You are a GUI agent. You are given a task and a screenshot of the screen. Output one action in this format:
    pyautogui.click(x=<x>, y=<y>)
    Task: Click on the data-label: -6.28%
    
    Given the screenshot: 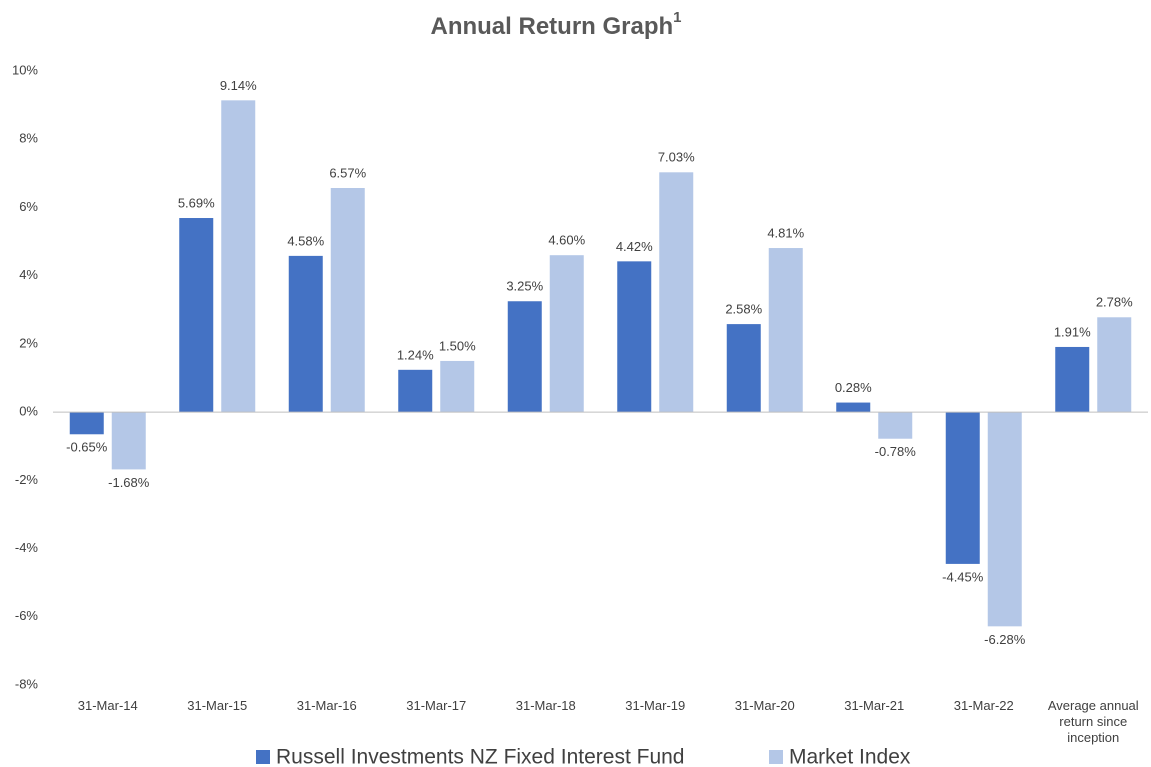 What is the action you would take?
    pyautogui.click(x=1005, y=639)
    